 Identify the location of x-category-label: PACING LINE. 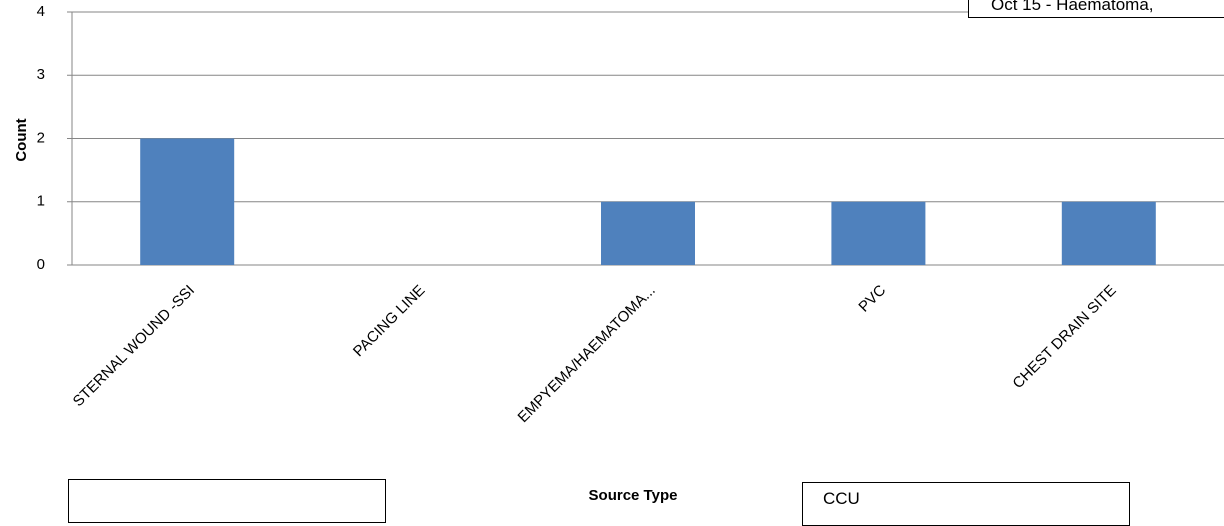
(389, 321).